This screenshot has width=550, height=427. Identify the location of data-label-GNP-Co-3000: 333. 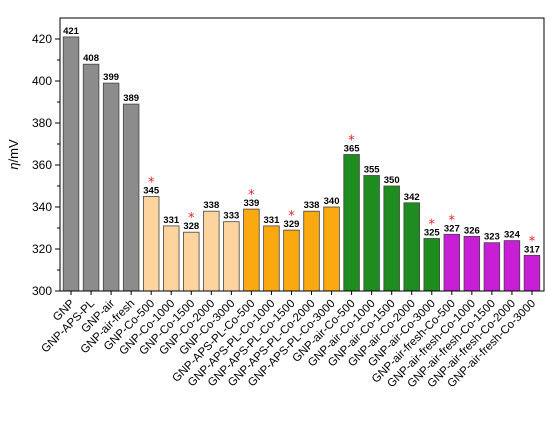
(231, 216).